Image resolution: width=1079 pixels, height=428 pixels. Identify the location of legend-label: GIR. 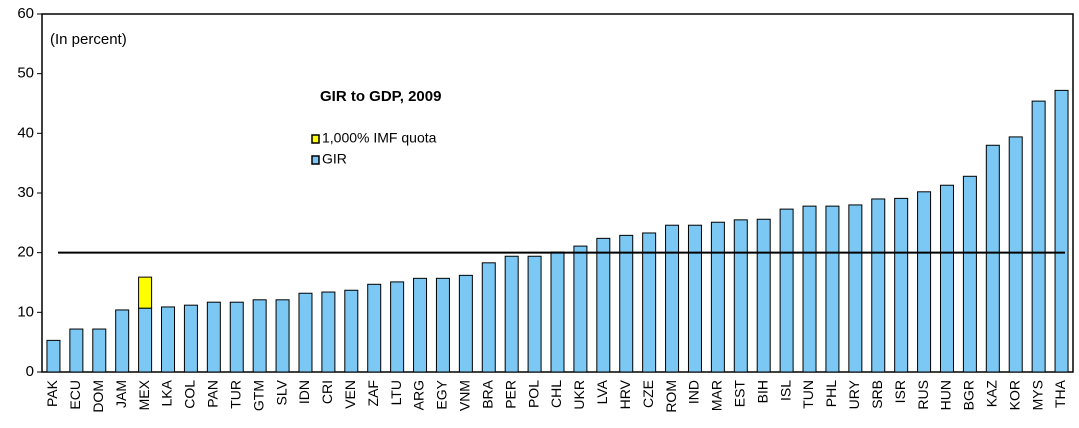
(334, 159).